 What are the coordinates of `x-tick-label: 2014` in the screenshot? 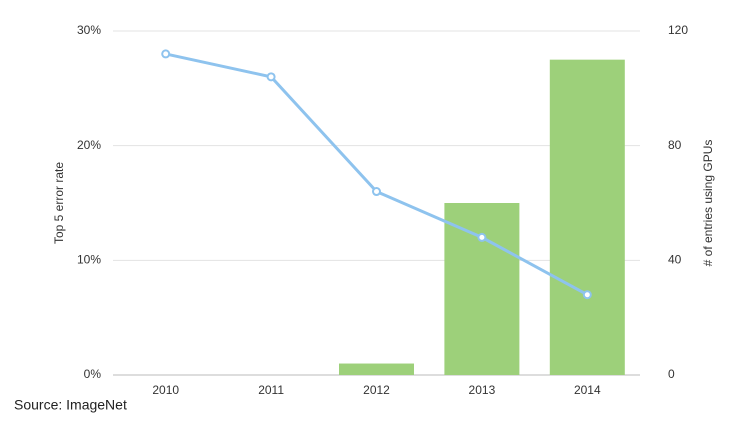 It's located at (587, 390).